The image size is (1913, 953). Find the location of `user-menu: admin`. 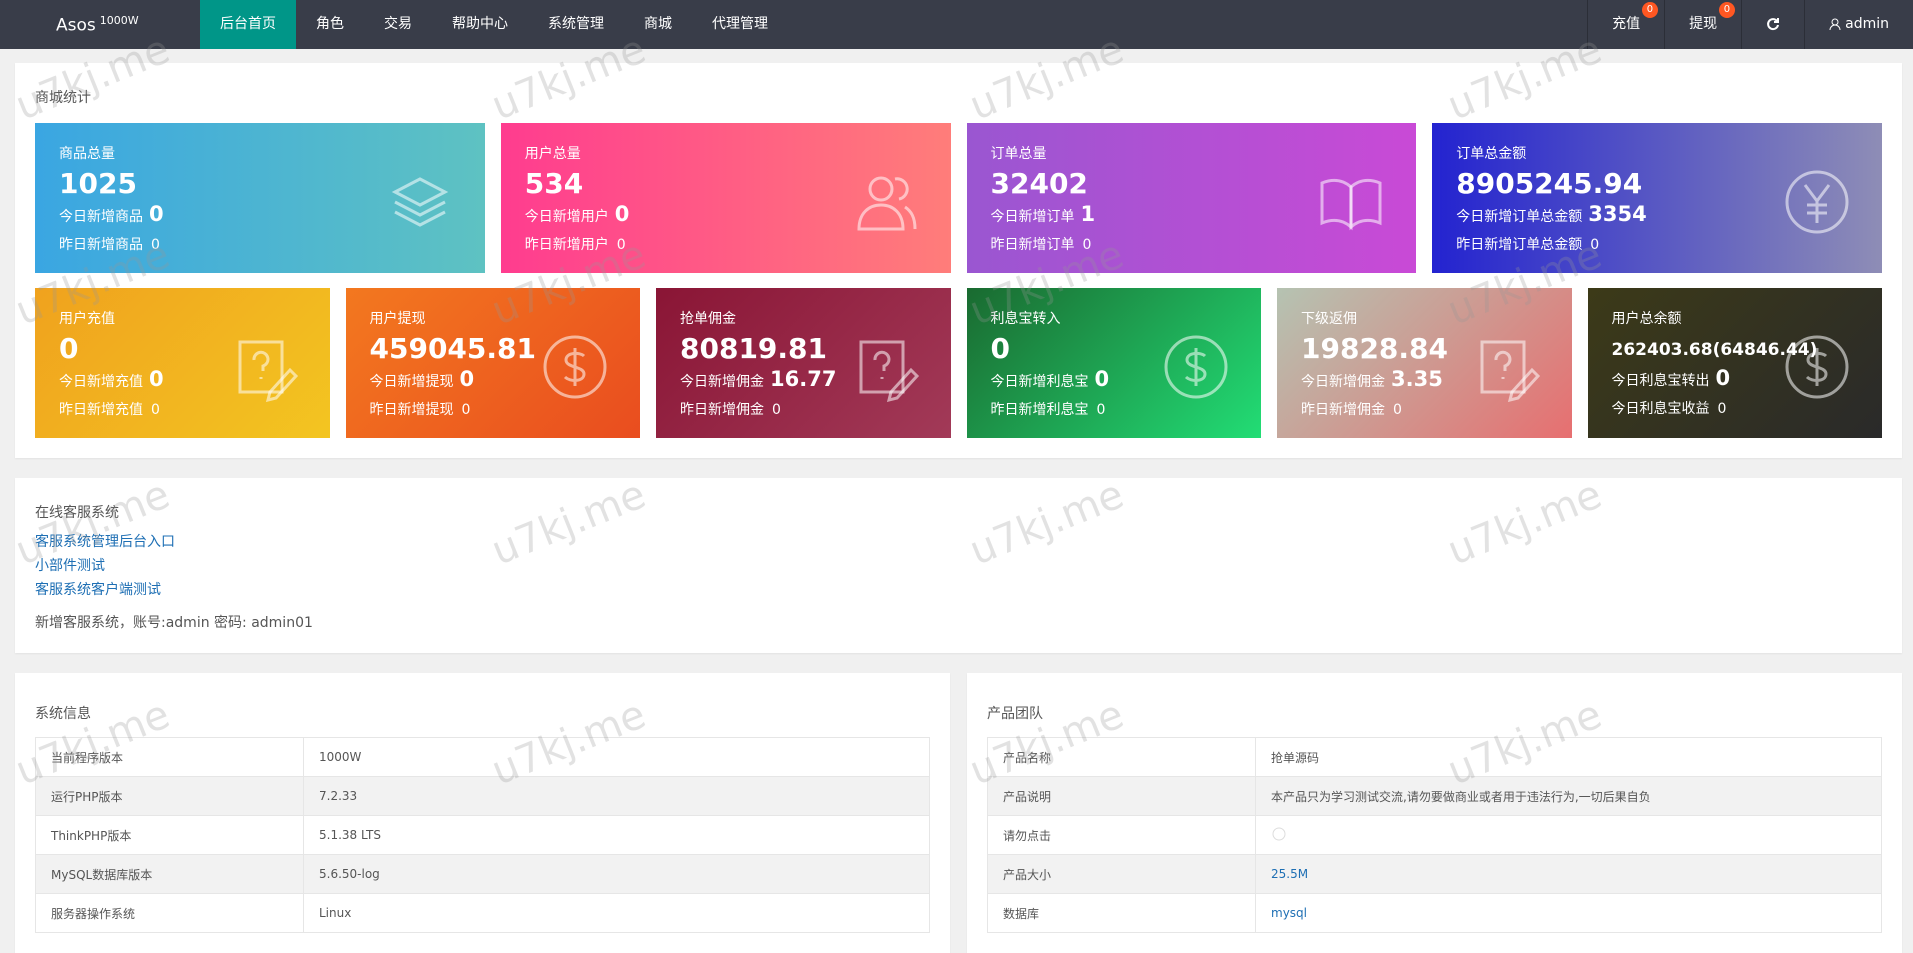

user-menu: admin is located at coordinates (1858, 24).